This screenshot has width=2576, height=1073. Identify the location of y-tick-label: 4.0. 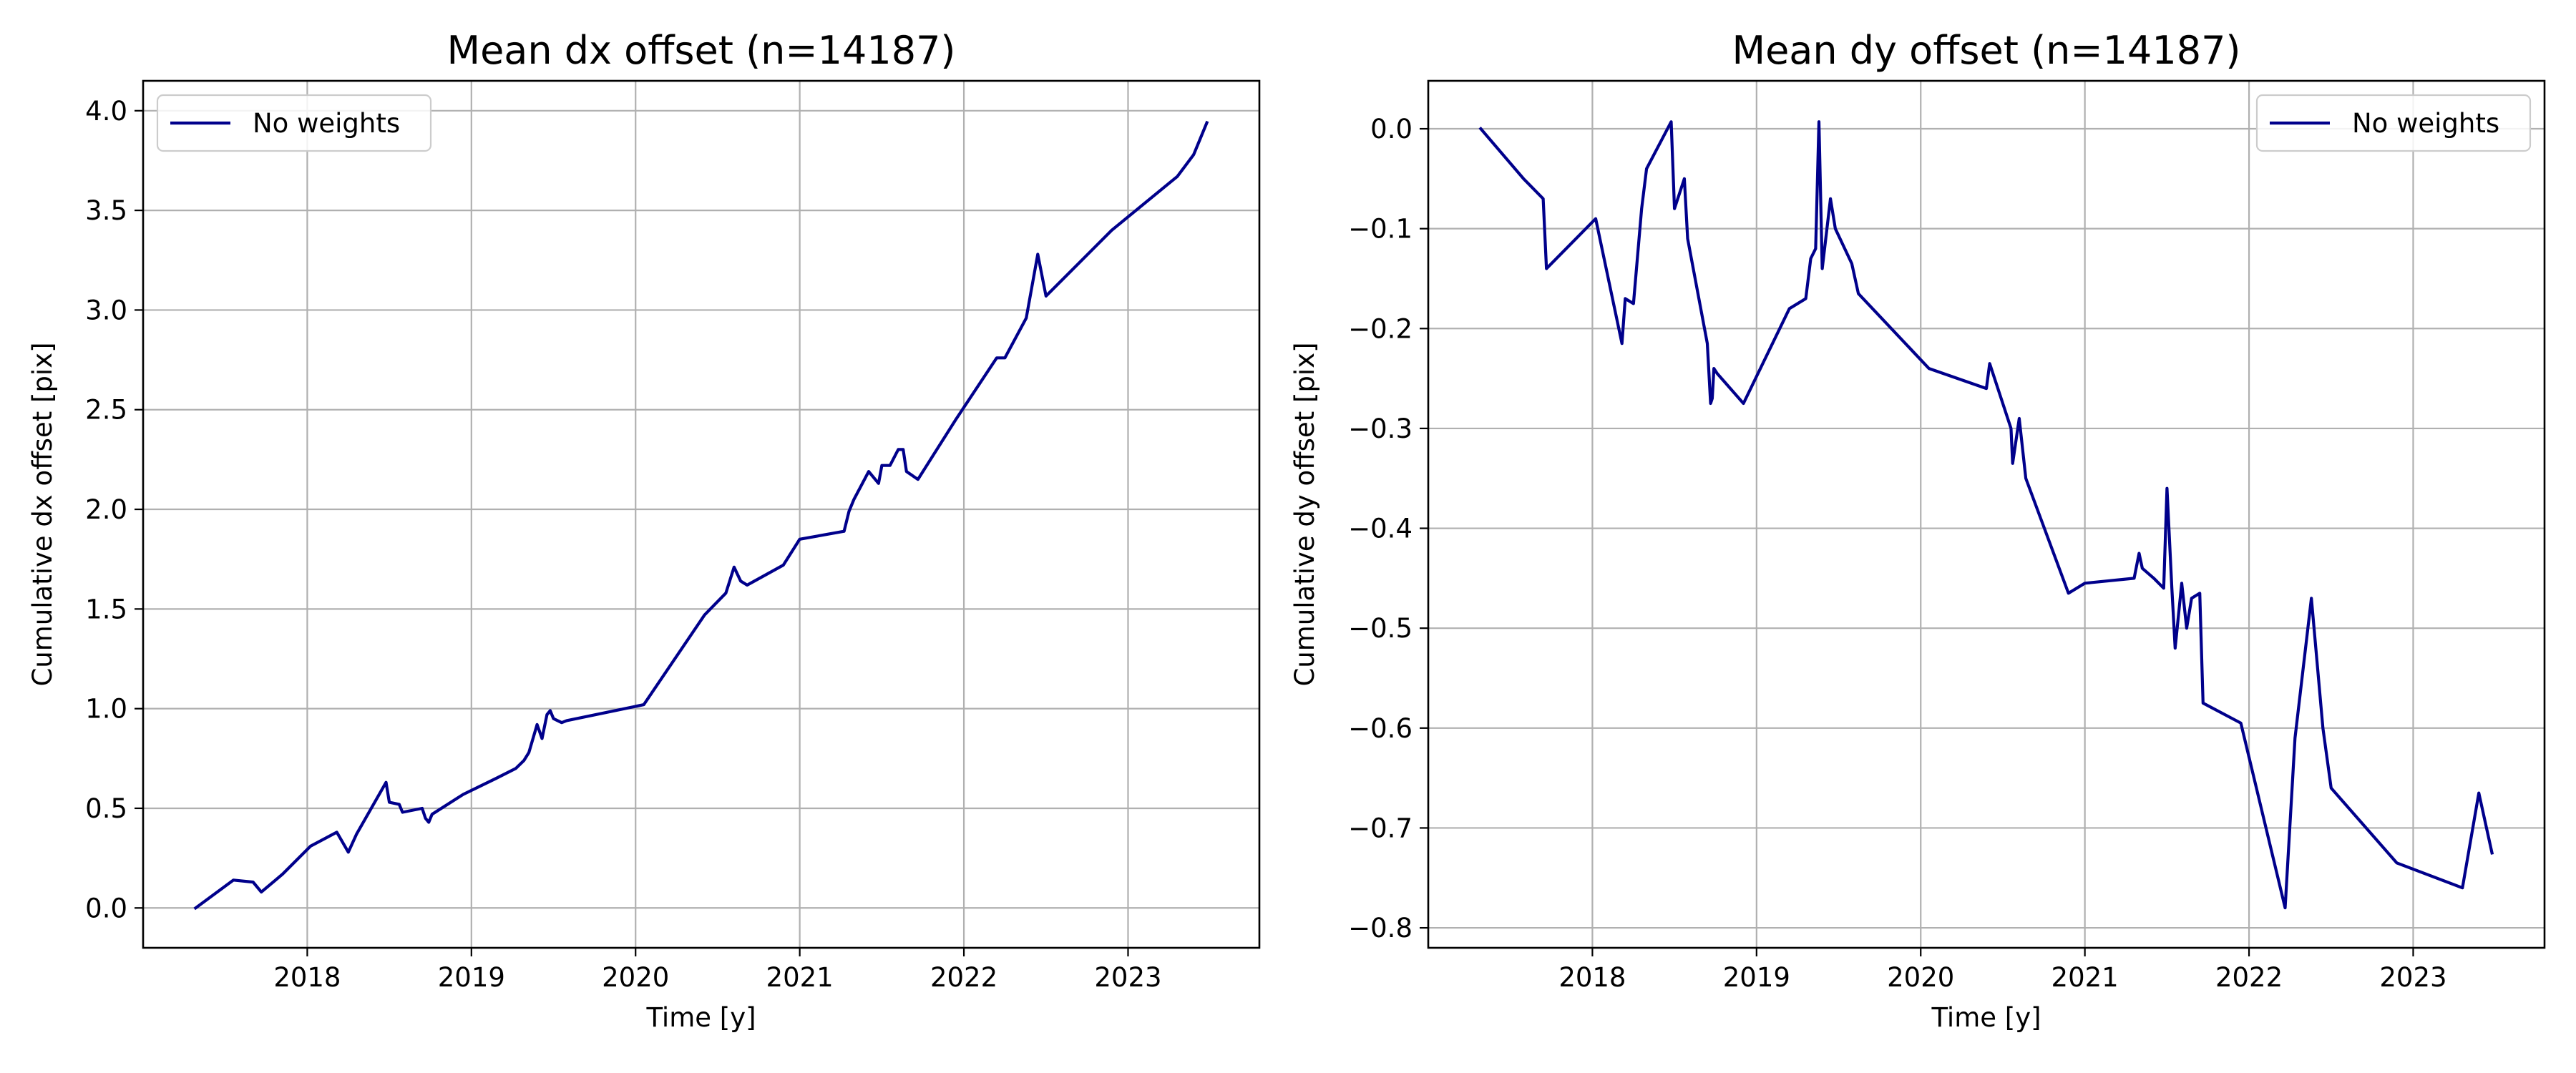
(106, 111).